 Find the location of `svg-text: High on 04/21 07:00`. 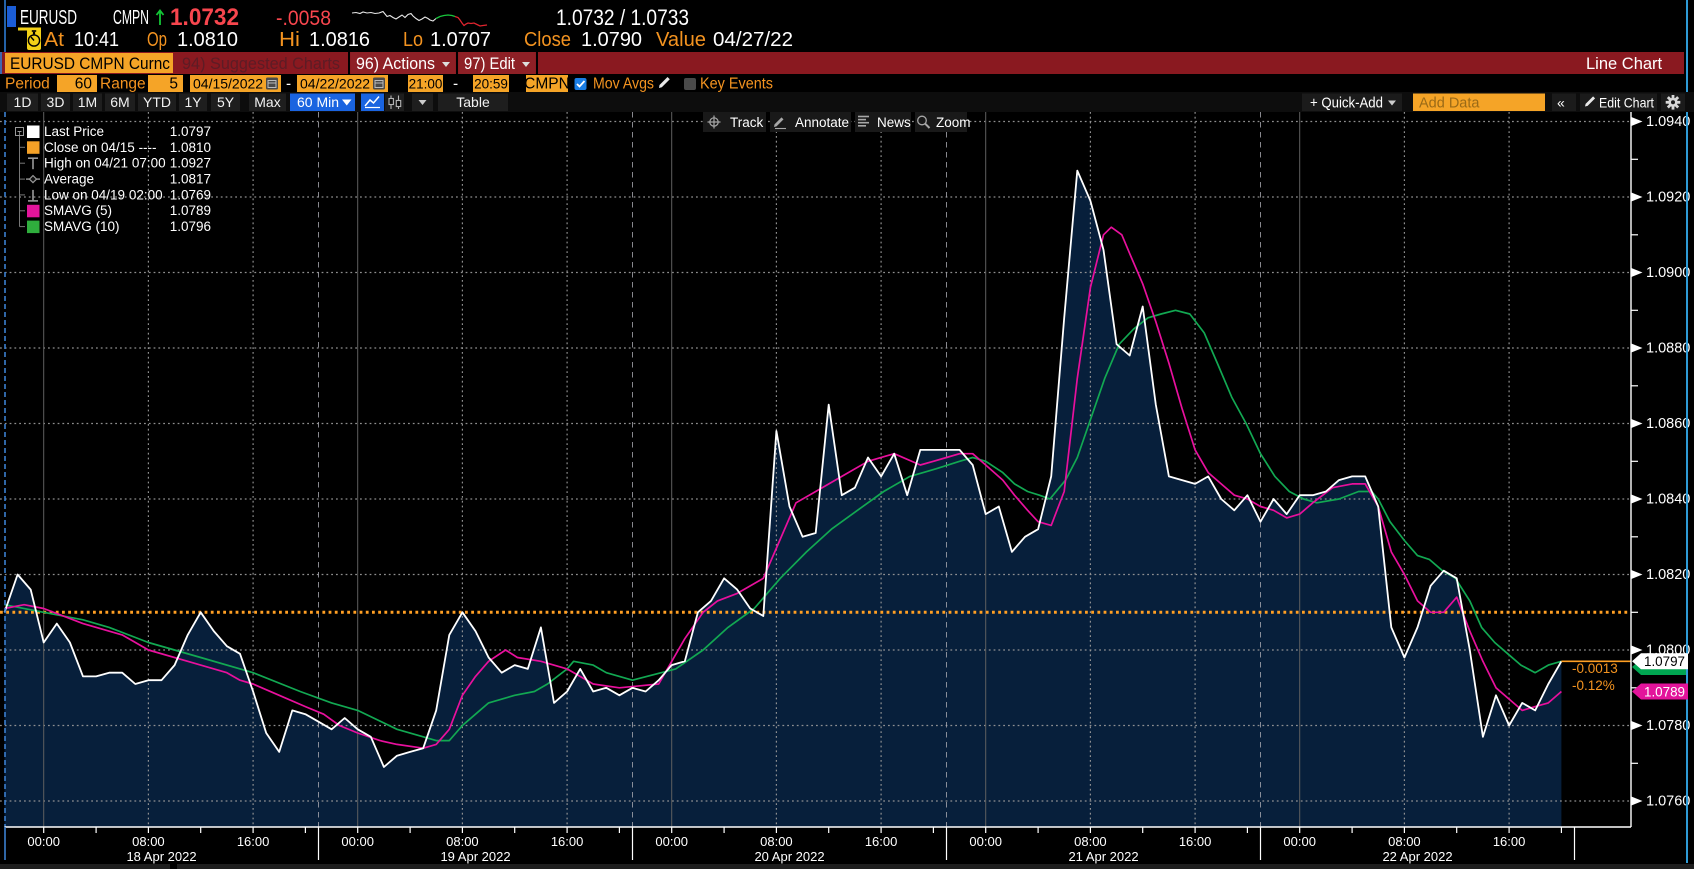

svg-text: High on 04/21 07:00 is located at coordinates (105, 163).